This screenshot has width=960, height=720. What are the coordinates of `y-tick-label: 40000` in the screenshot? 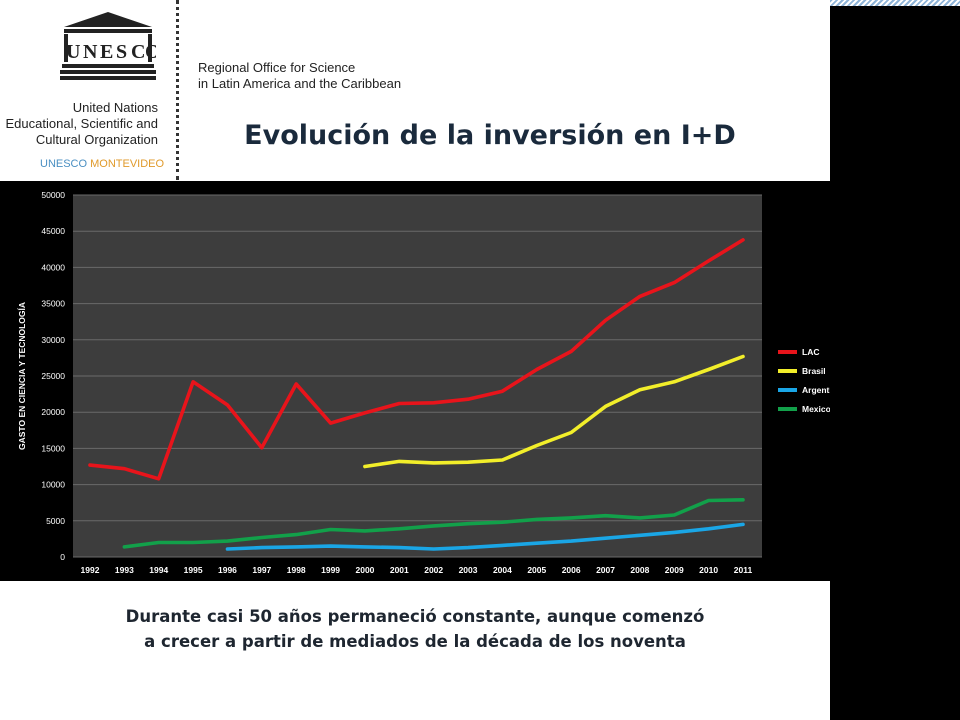 It's located at (53, 267).